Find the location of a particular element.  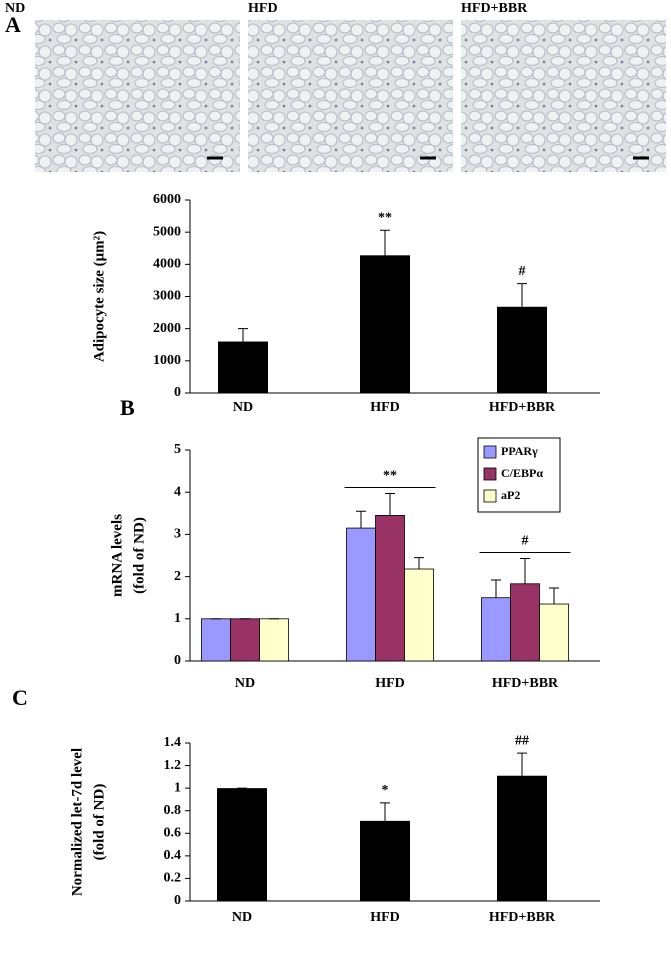

y-tick-label: 0.4 is located at coordinates (173, 855).